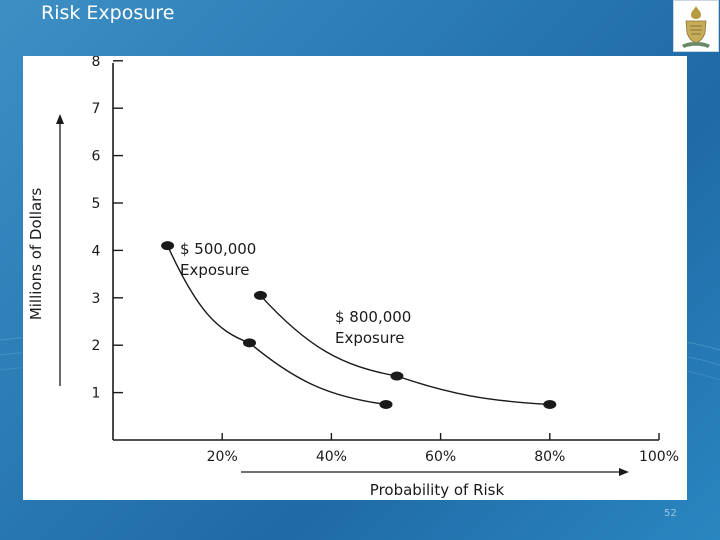 This screenshot has height=540, width=720. I want to click on y-tick-label: 1, so click(96, 394).